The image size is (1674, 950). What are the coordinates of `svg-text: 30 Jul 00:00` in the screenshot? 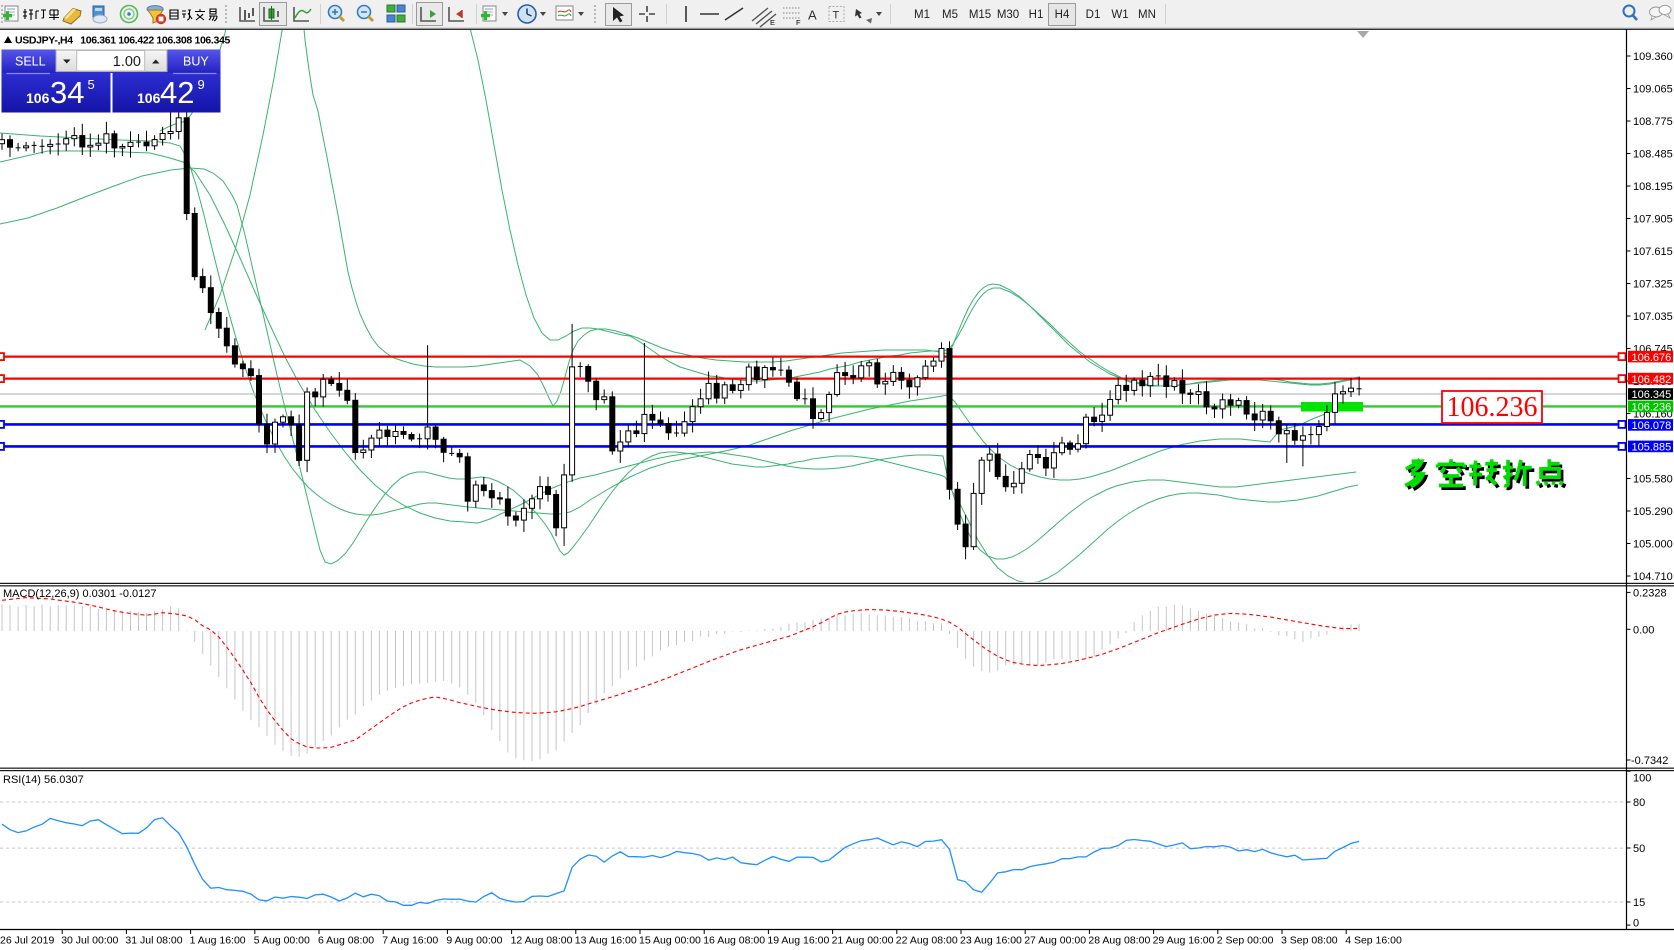 It's located at (89, 941).